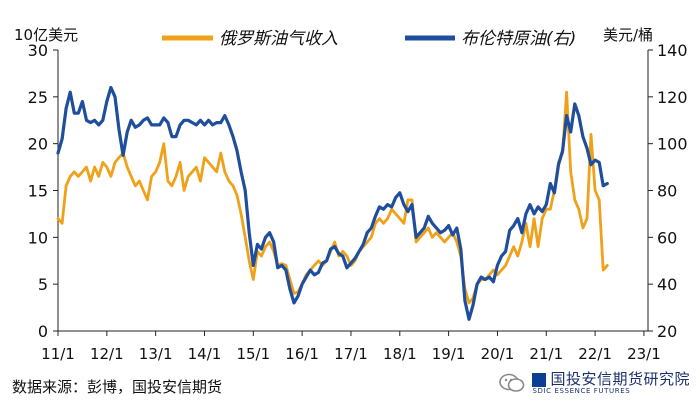 The height and width of the screenshot is (411, 700). Describe the element at coordinates (43, 331) in the screenshot. I see `left-tick-label: 0` at that location.